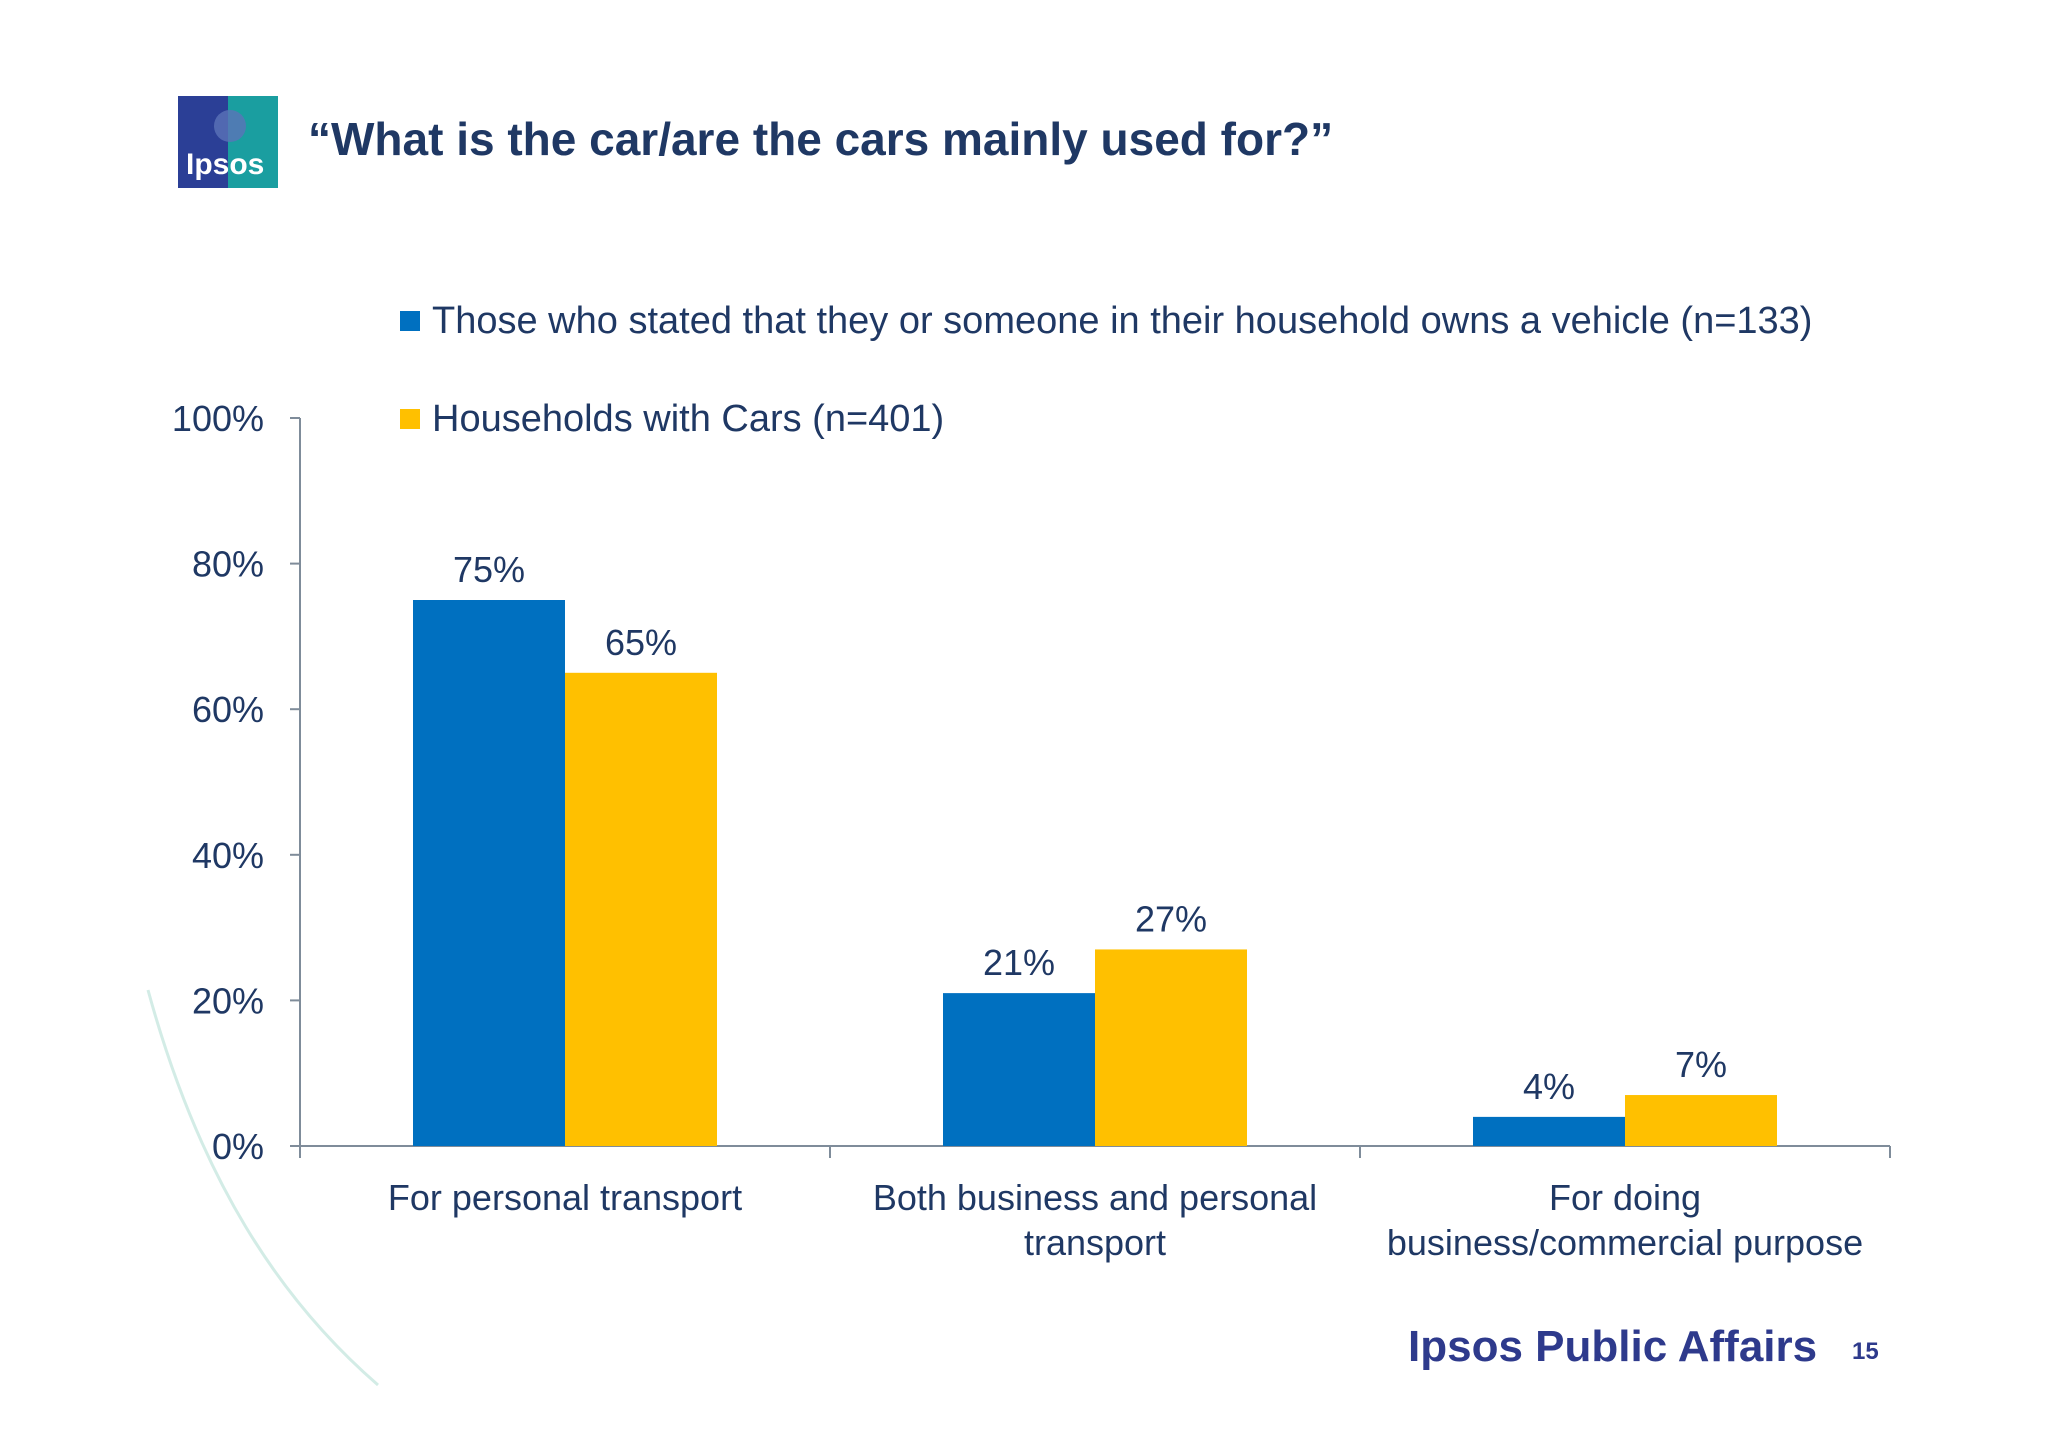  What do you see at coordinates (688, 418) in the screenshot?
I see `legend-label: Households with Cars (n=401)` at bounding box center [688, 418].